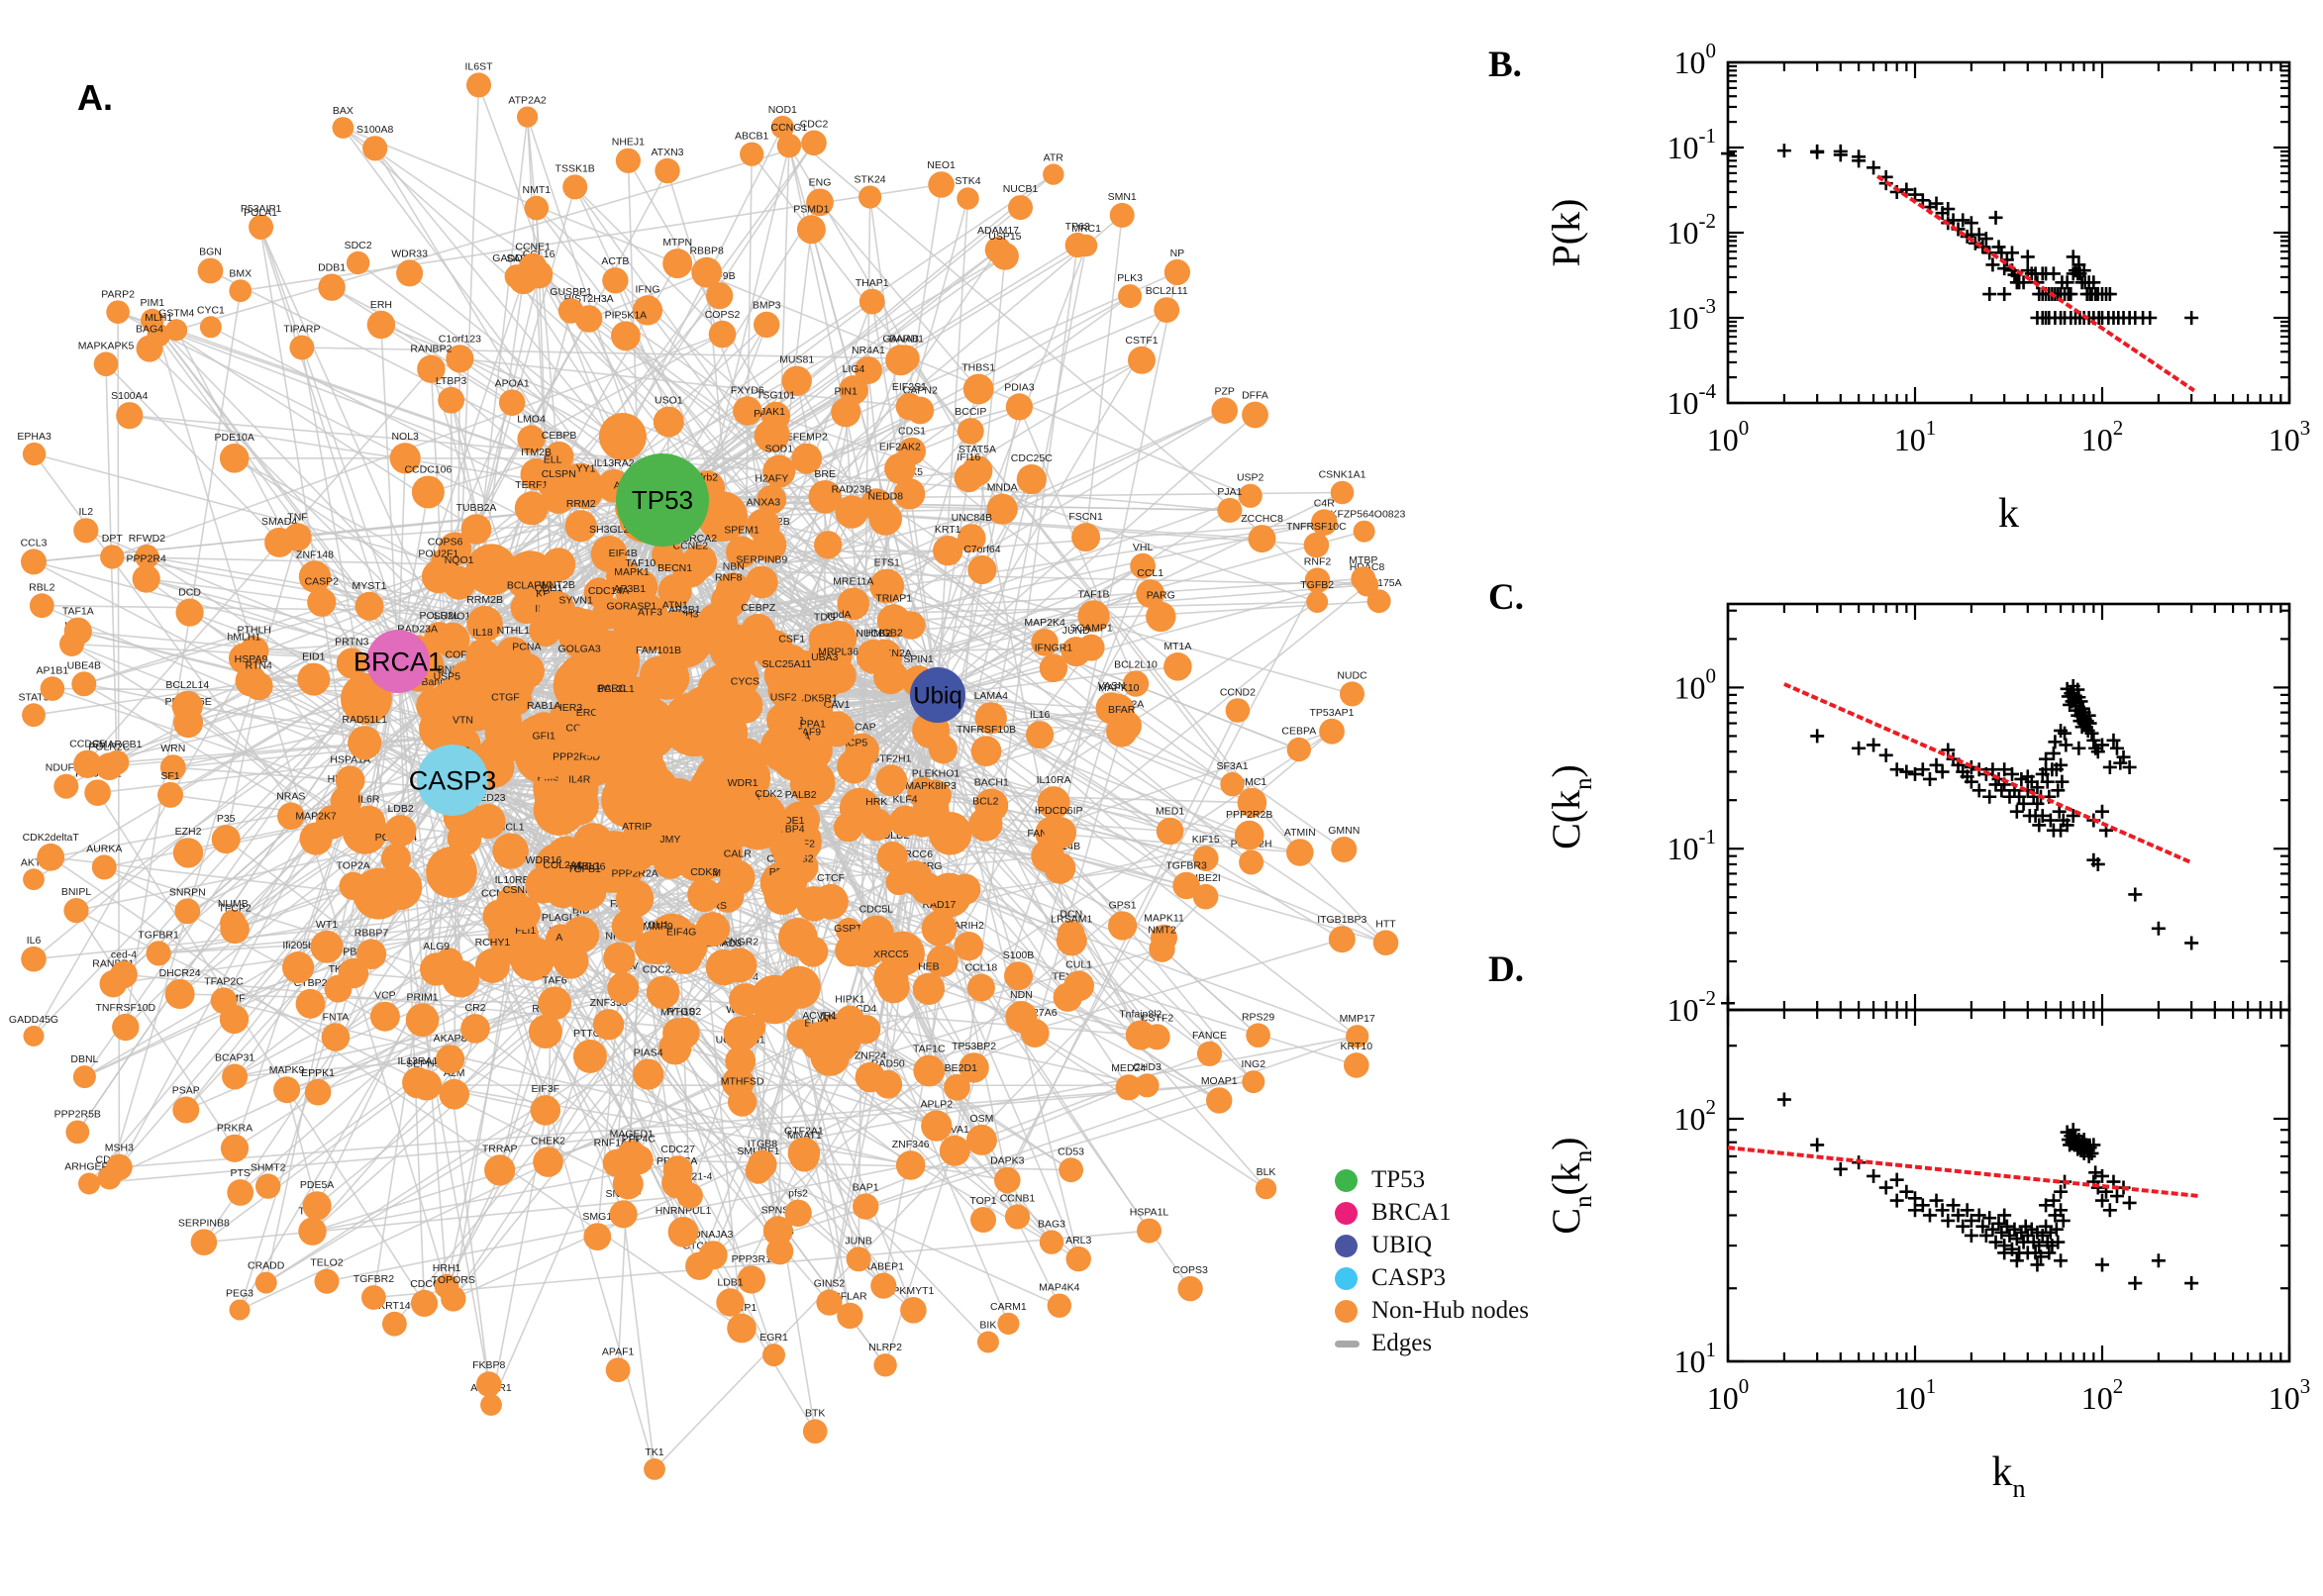  What do you see at coordinates (937, 695) in the screenshot?
I see `hub-node-ubiq` at bounding box center [937, 695].